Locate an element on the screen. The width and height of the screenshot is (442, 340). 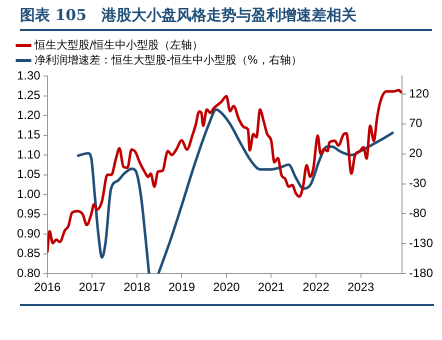
y2-tick-label: 20 is located at coordinates (415, 153).